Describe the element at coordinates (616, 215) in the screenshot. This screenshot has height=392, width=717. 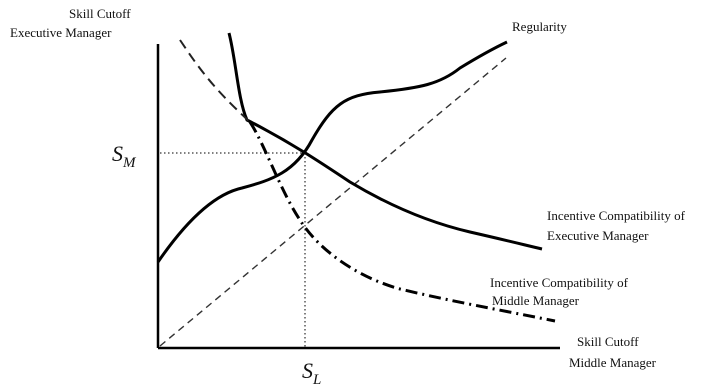
I see `ic-executive-label-line1: Incentive Compatibility of` at that location.